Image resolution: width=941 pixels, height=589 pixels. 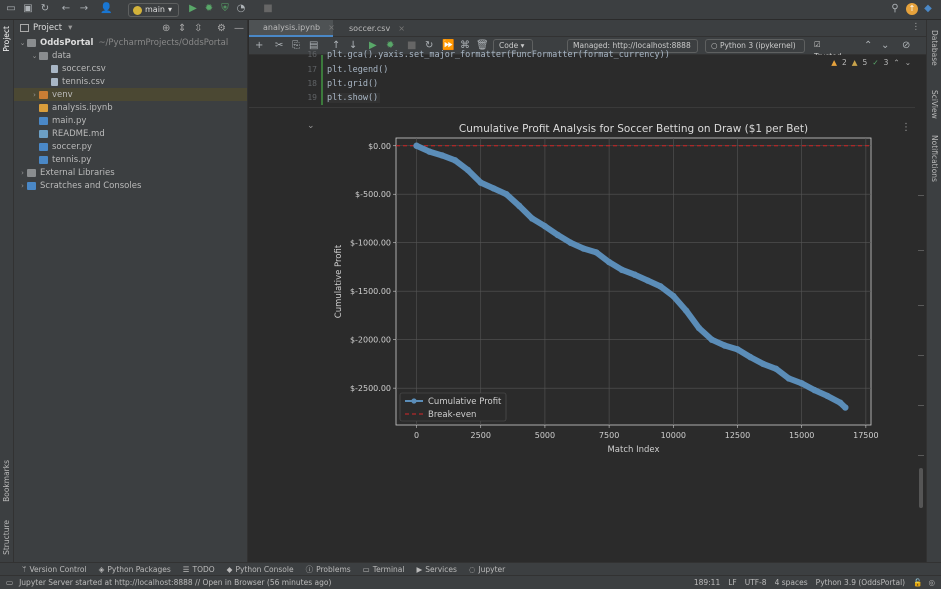 I want to click on tree-item: › Scratches and Consoles, so click(x=130, y=185).